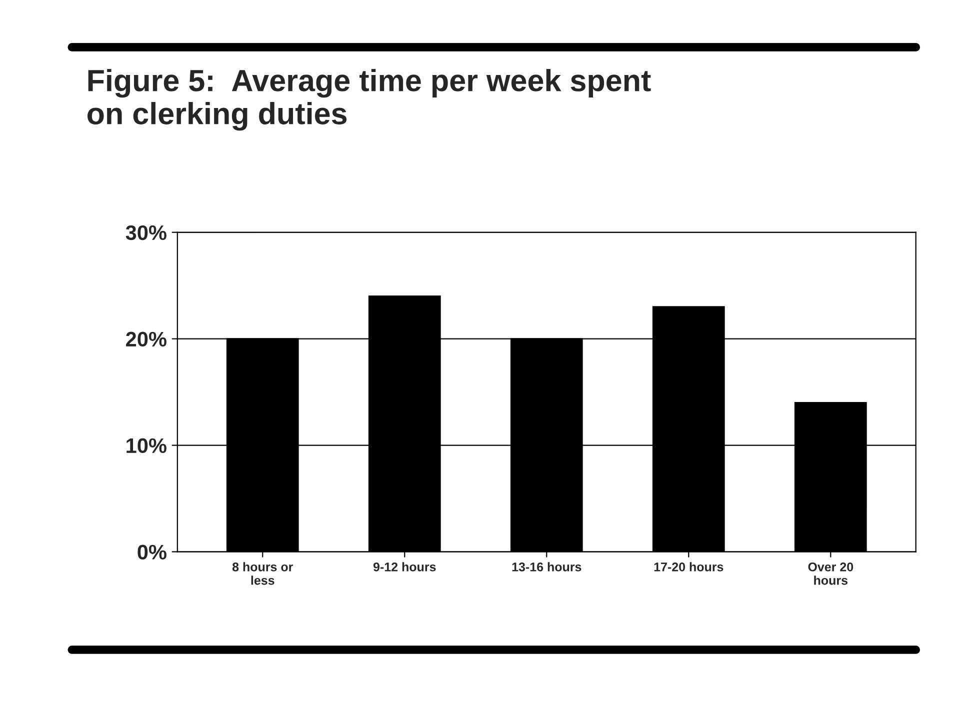 This screenshot has width=959, height=726. Describe the element at coordinates (146, 339) in the screenshot. I see `y-tick-label: 20%` at that location.